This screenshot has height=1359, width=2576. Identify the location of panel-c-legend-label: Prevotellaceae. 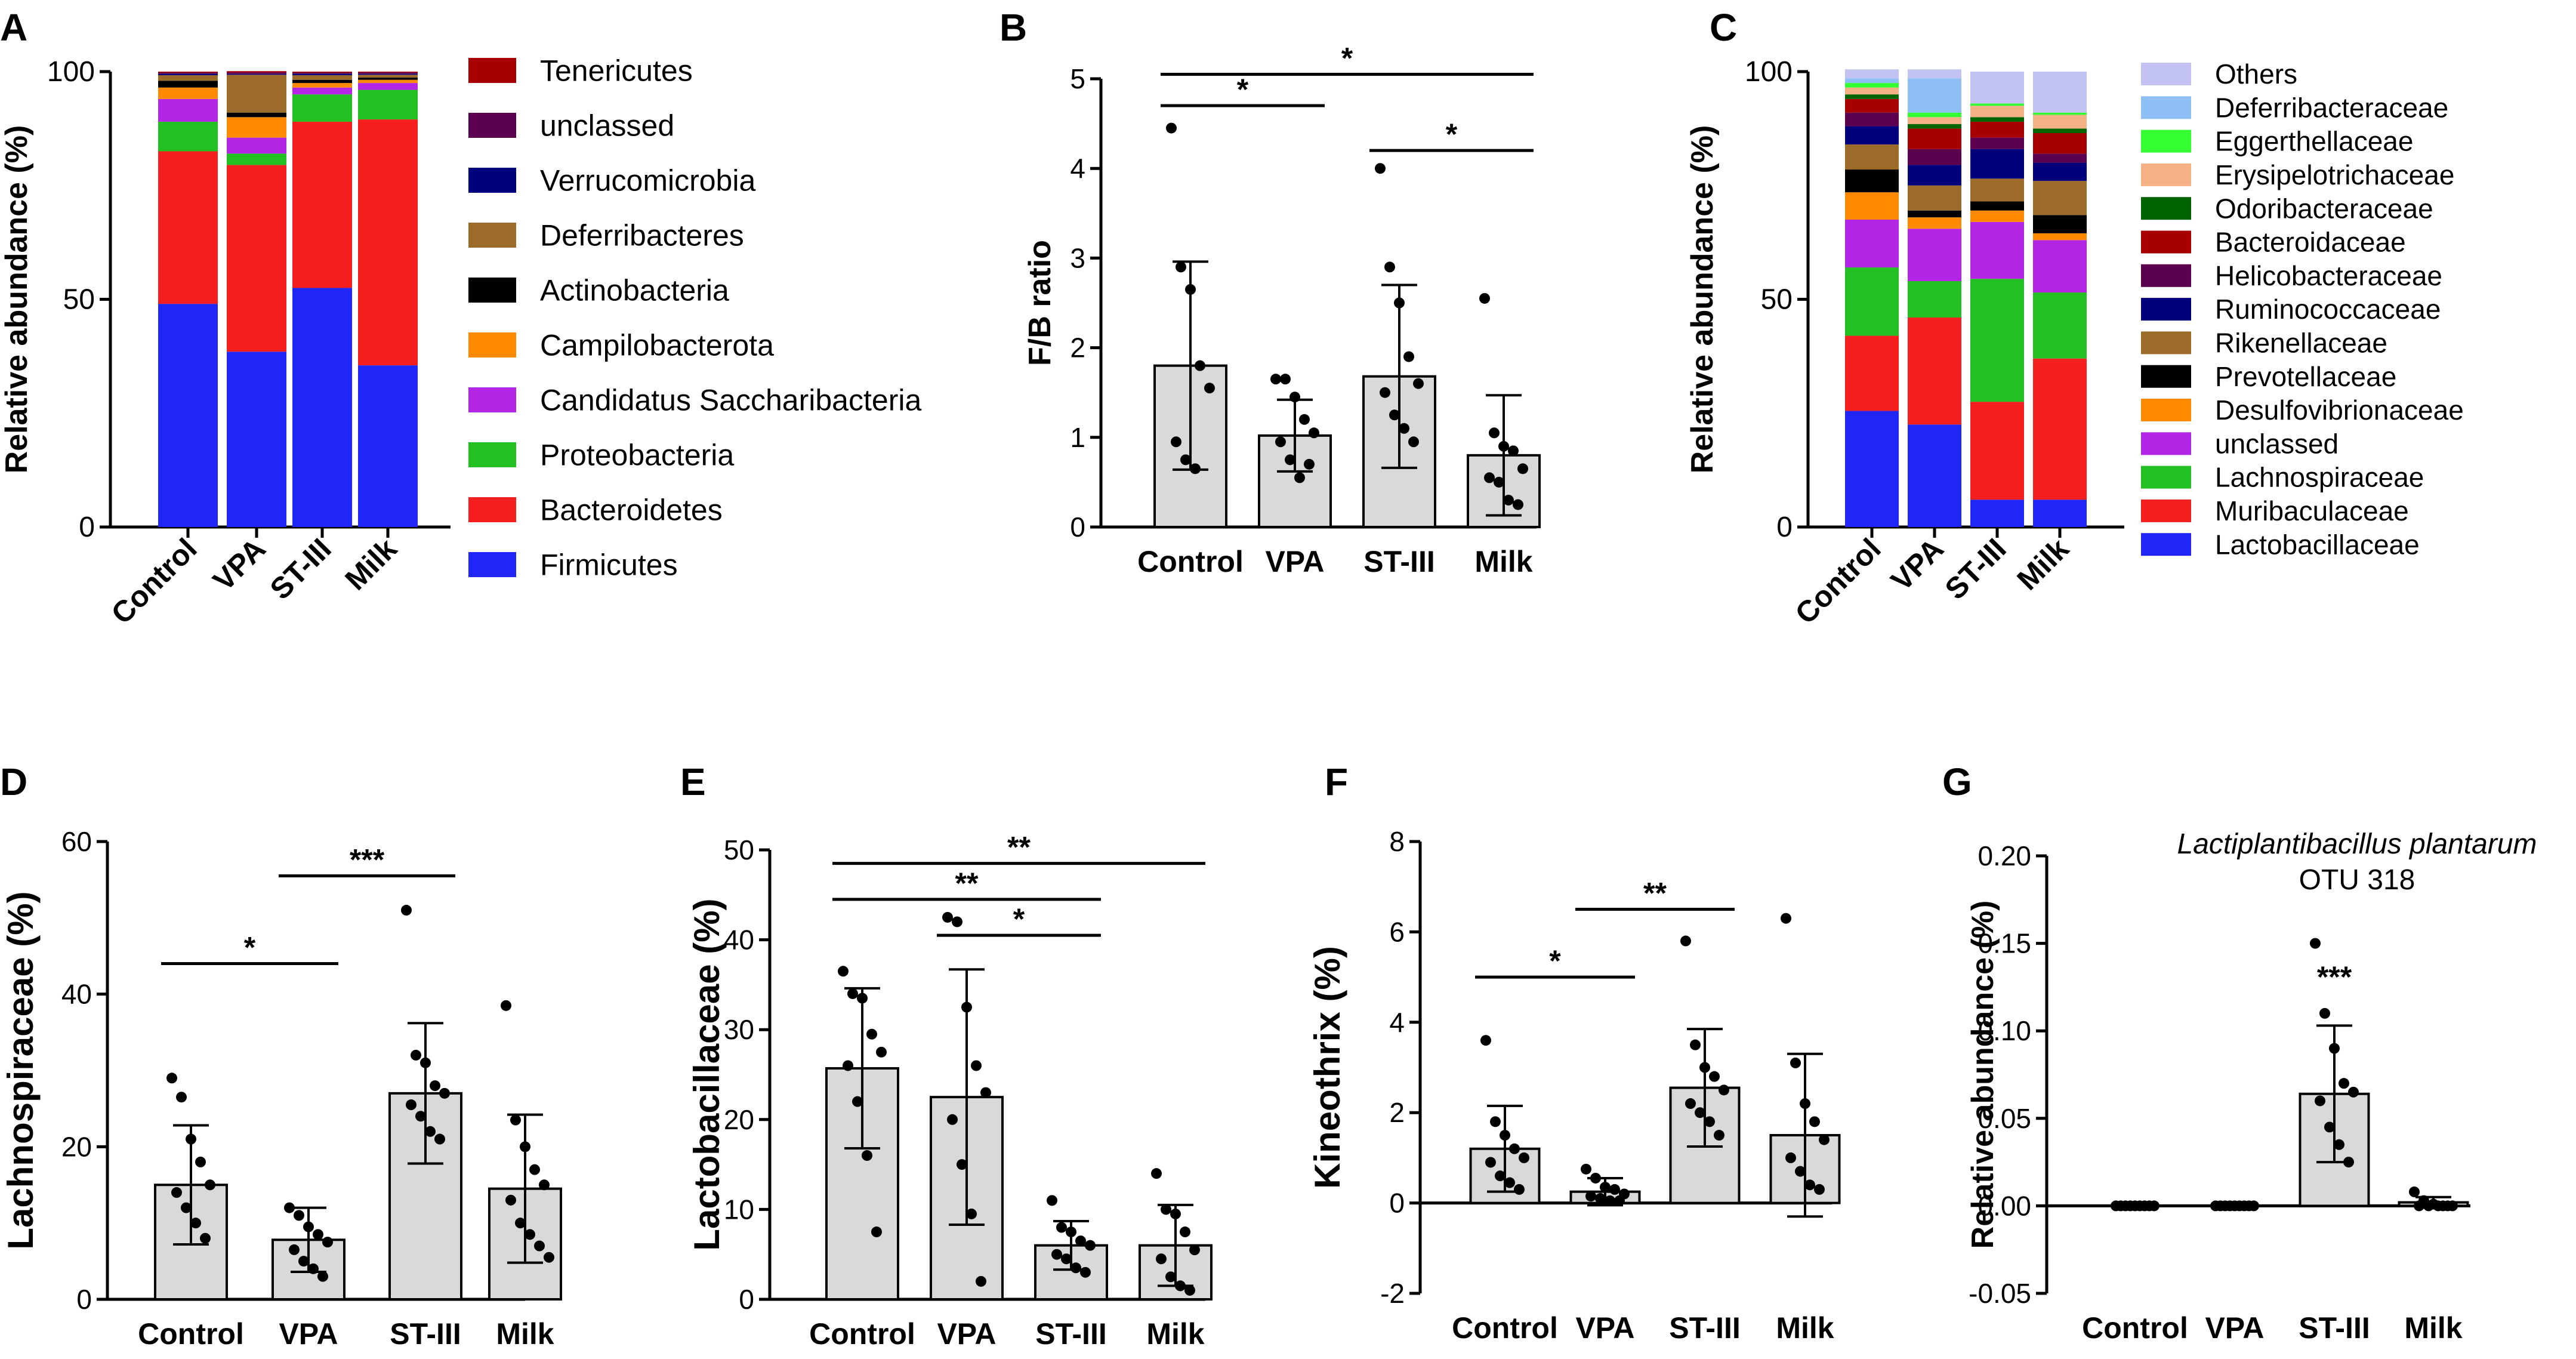
(2305, 376).